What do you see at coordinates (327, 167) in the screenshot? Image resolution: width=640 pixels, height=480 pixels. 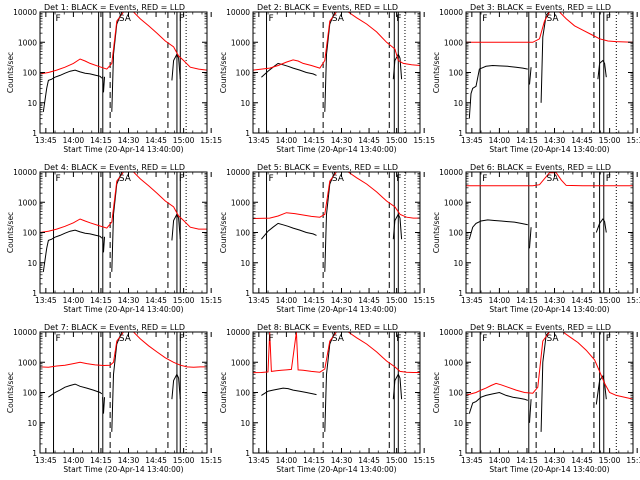 I see `plot-title: Det 5: BLACK = Events, RED = LLD` at bounding box center [327, 167].